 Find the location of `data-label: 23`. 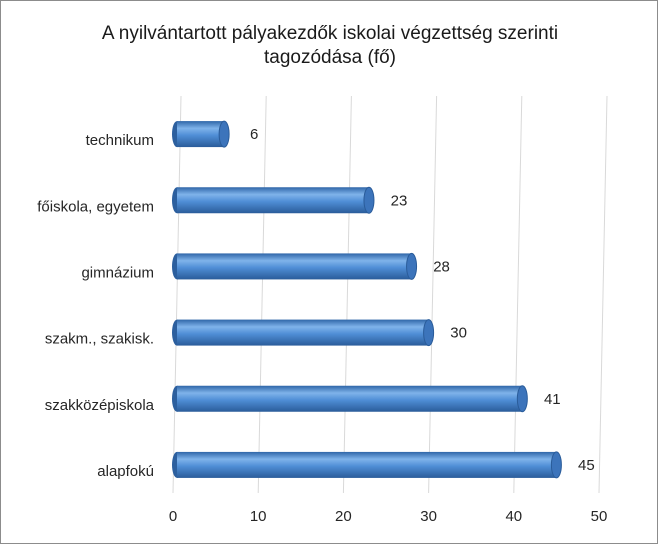

data-label: 23 is located at coordinates (399, 200).